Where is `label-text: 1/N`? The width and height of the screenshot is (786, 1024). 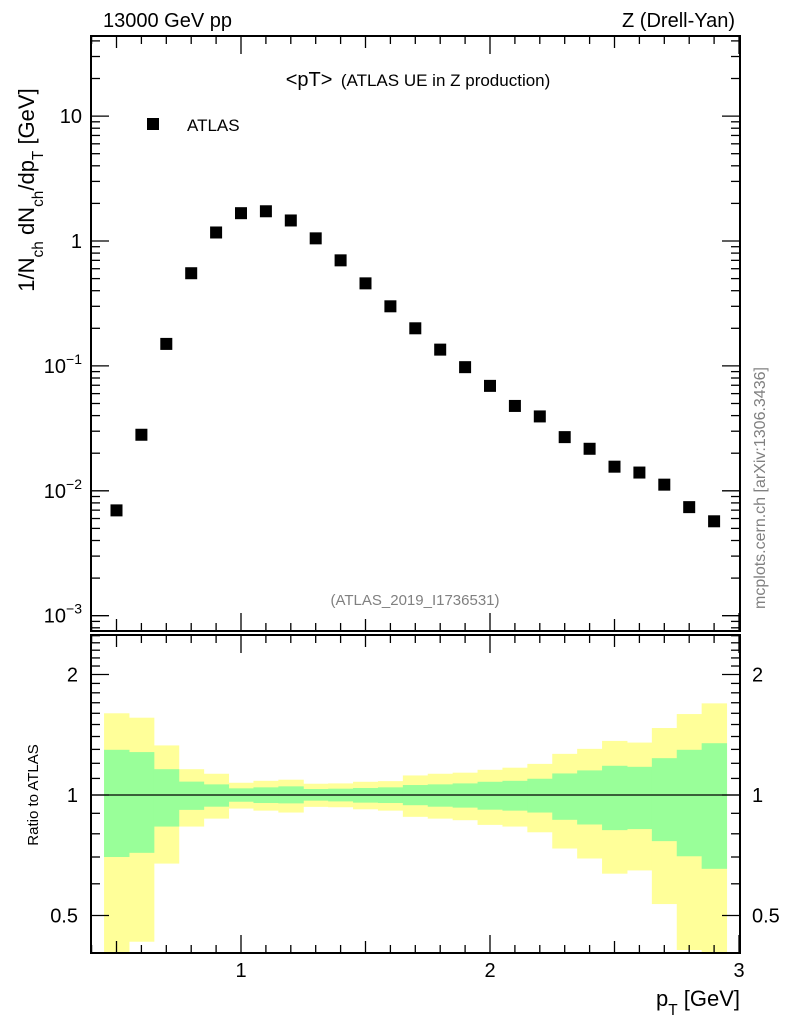 label-text: 1/N is located at coordinates (26, 274).